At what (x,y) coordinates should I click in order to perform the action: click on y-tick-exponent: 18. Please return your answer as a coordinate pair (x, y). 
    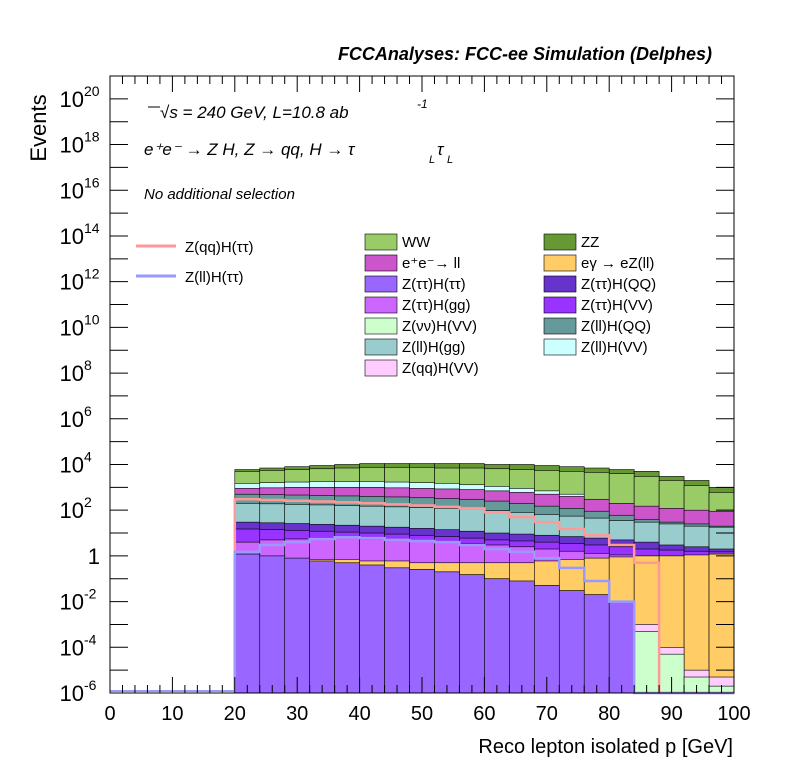
    Looking at the image, I should click on (92, 137).